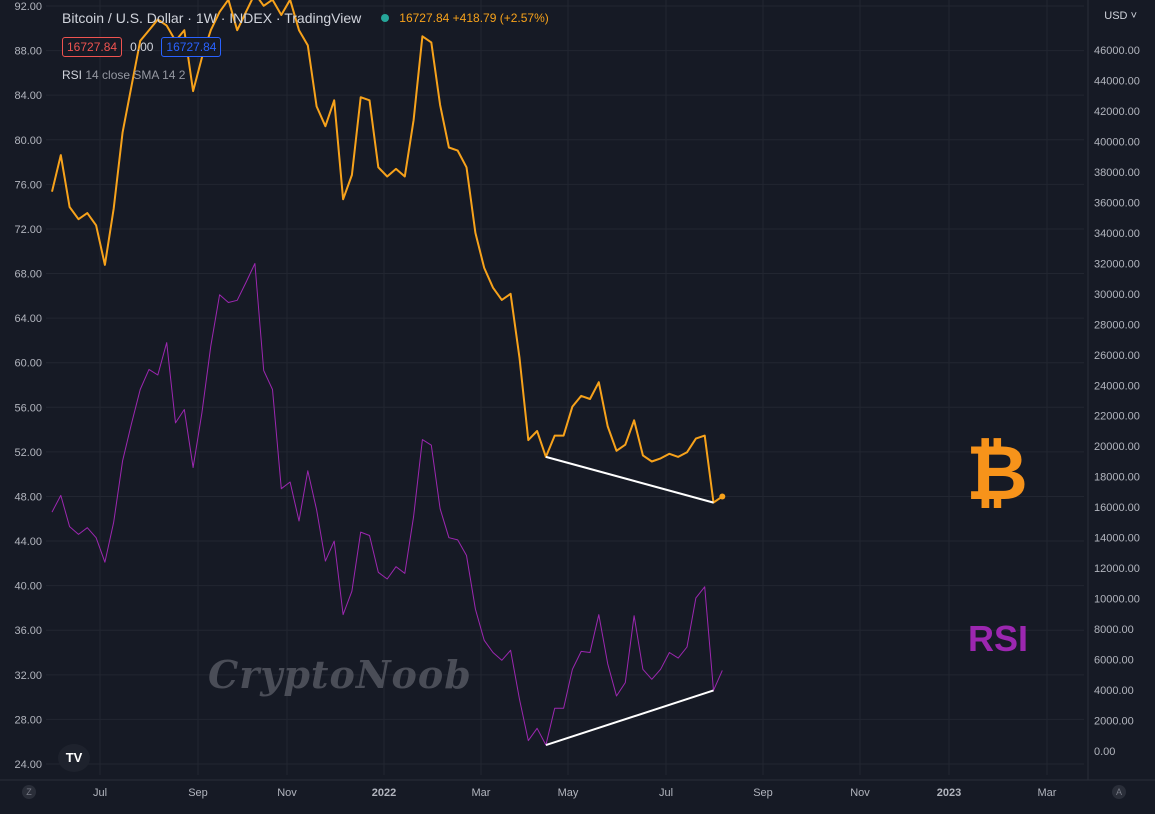 This screenshot has width=1155, height=814. Describe the element at coordinates (722, 496) in the screenshot. I see `last-price-dot` at that location.